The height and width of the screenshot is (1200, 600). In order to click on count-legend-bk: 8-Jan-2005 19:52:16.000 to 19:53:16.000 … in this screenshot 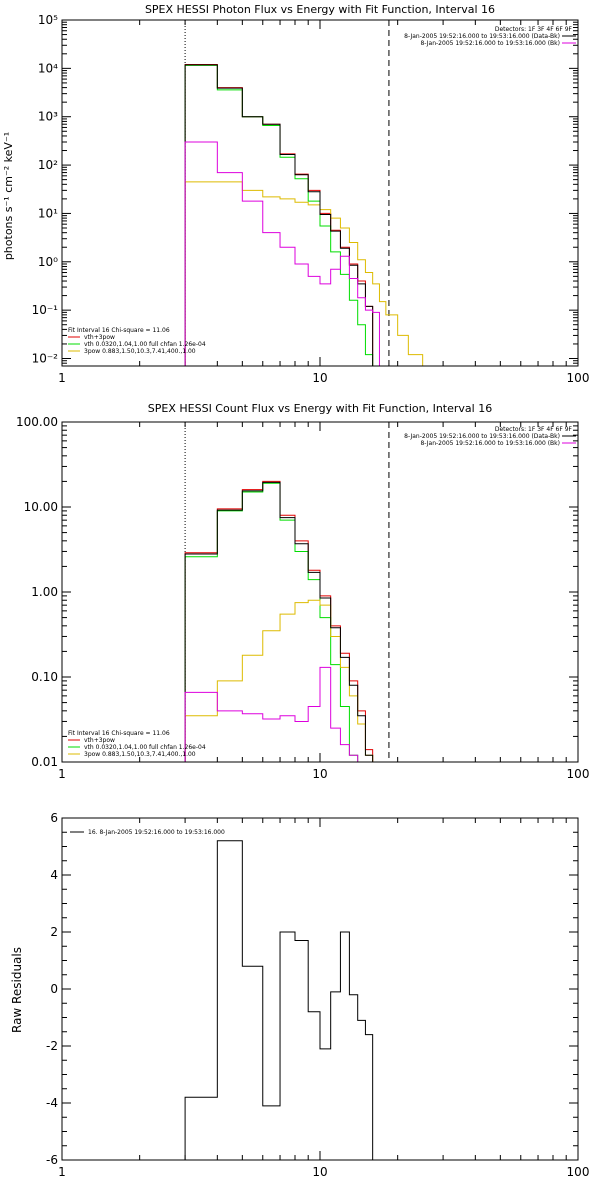, I will do `click(490, 443)`.